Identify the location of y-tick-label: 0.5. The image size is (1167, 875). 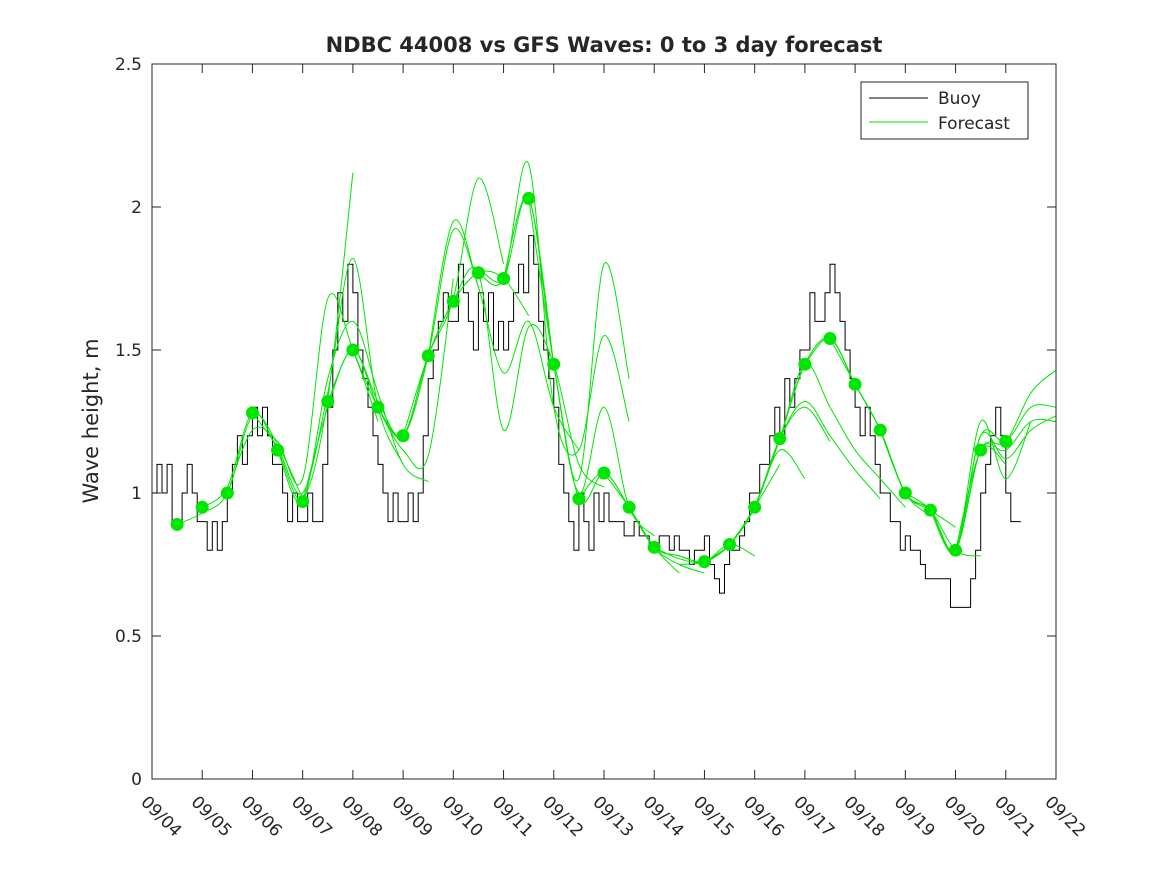
(128, 637).